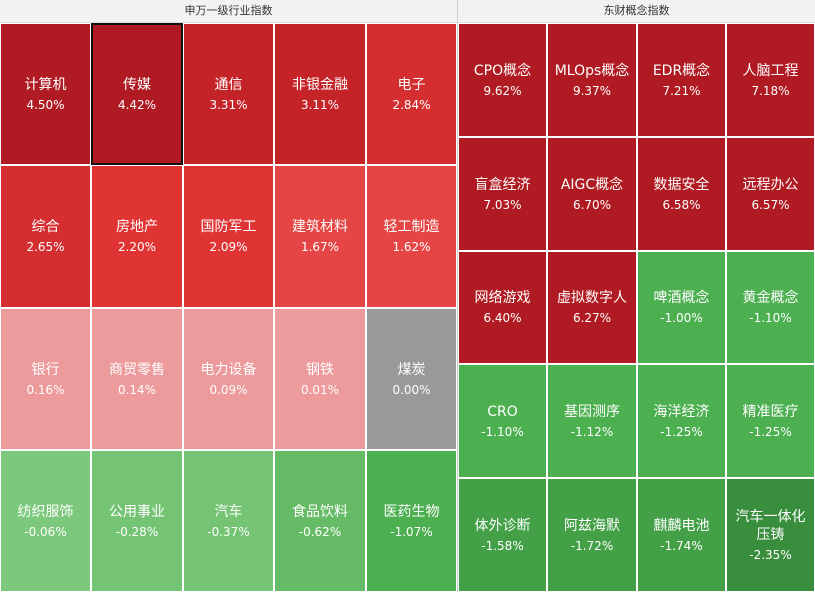 The image size is (815, 592). I want to click on tile-name: EDR概念, so click(681, 70).